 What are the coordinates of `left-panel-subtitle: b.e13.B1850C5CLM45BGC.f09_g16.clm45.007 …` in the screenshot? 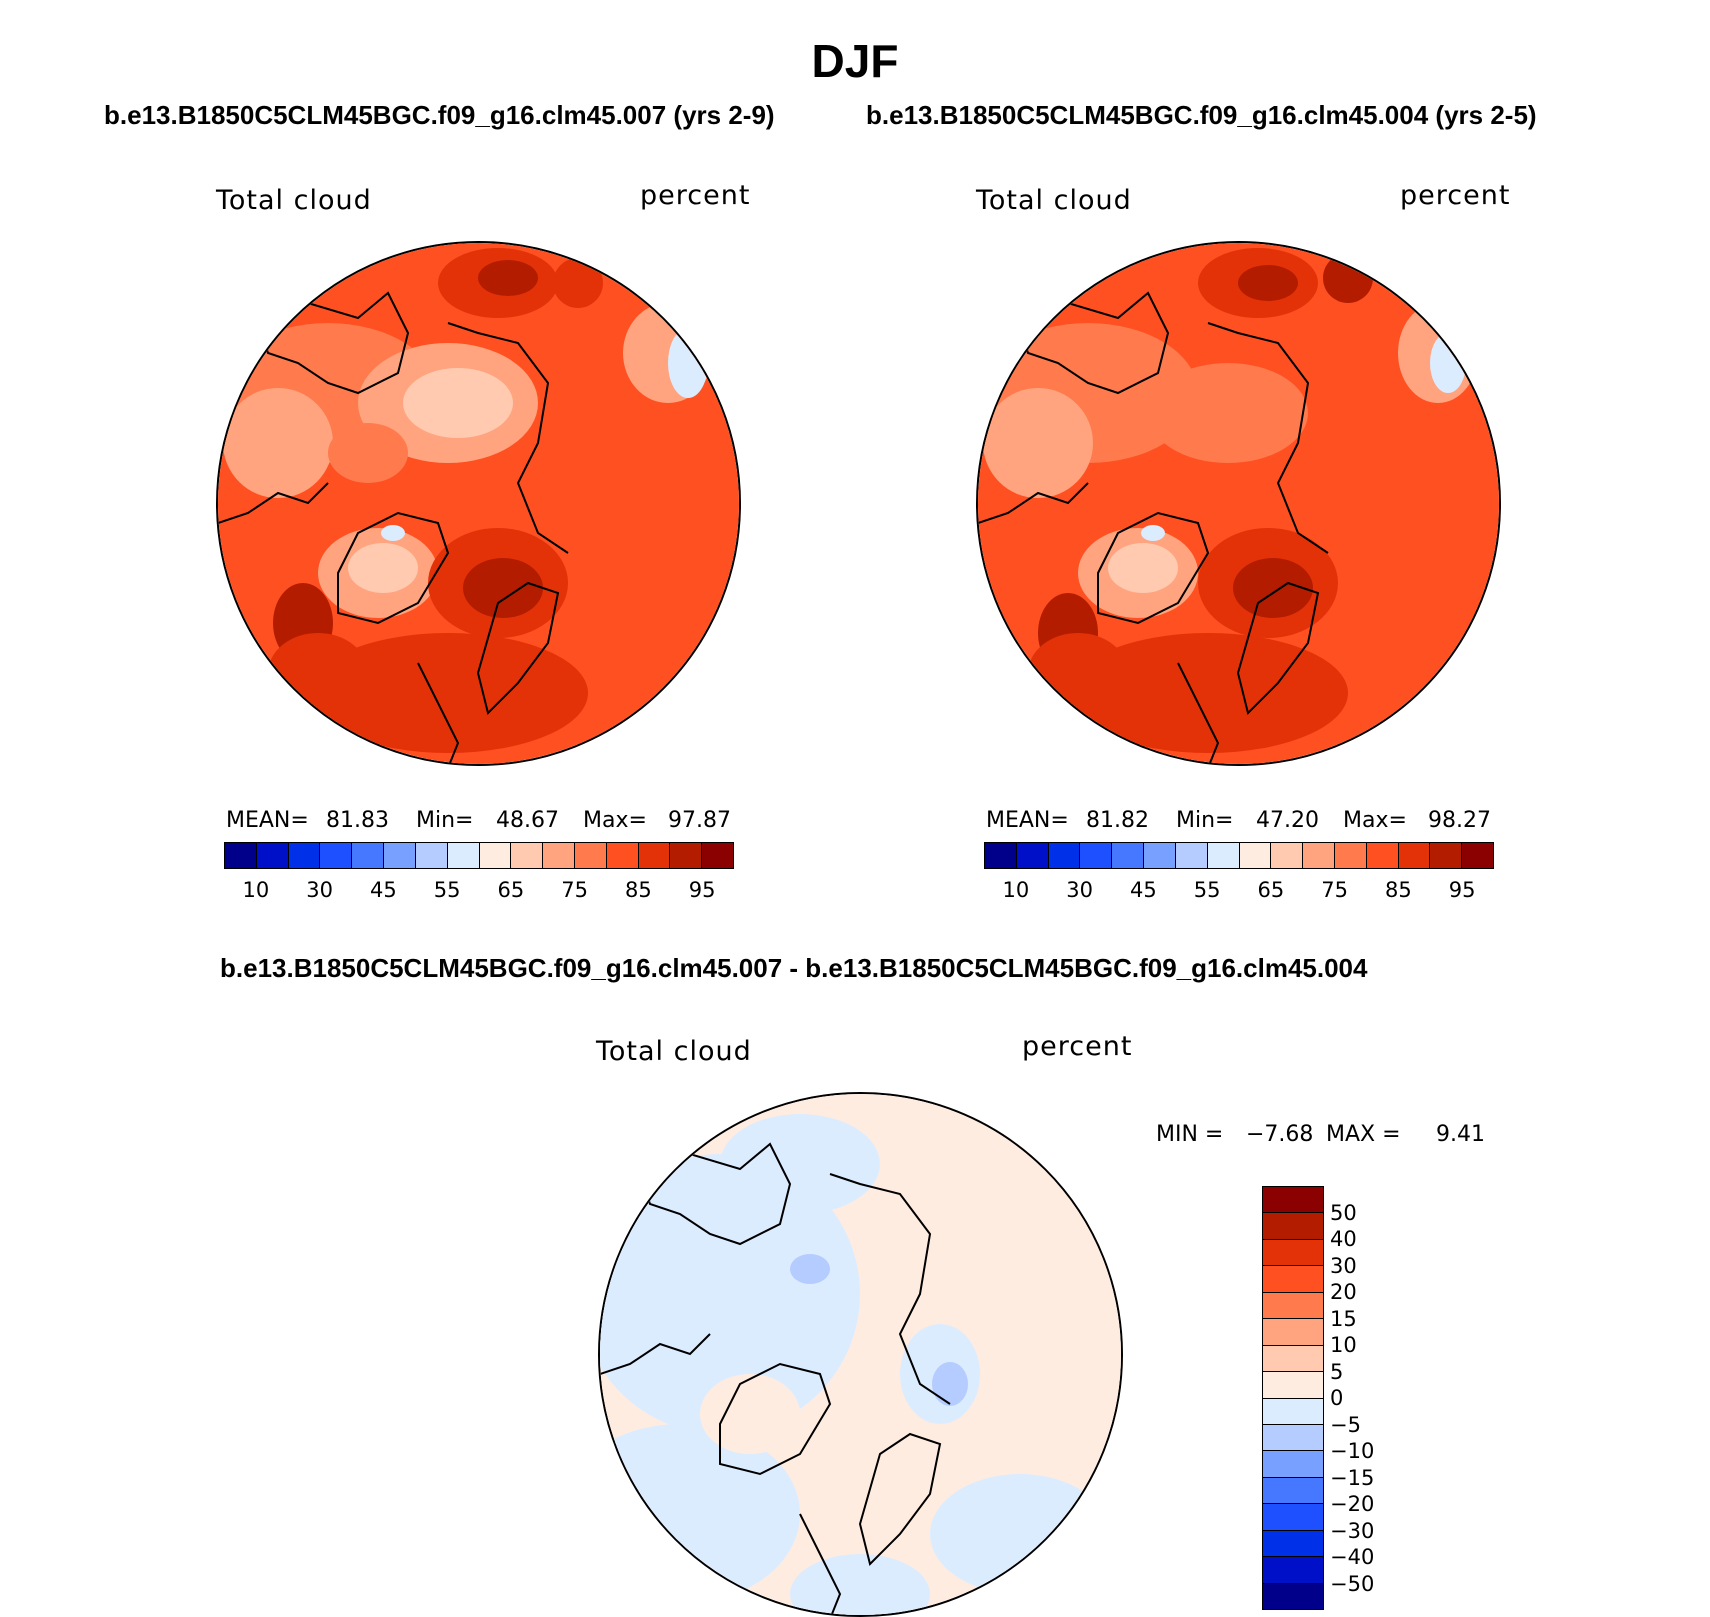 It's located at (439, 115).